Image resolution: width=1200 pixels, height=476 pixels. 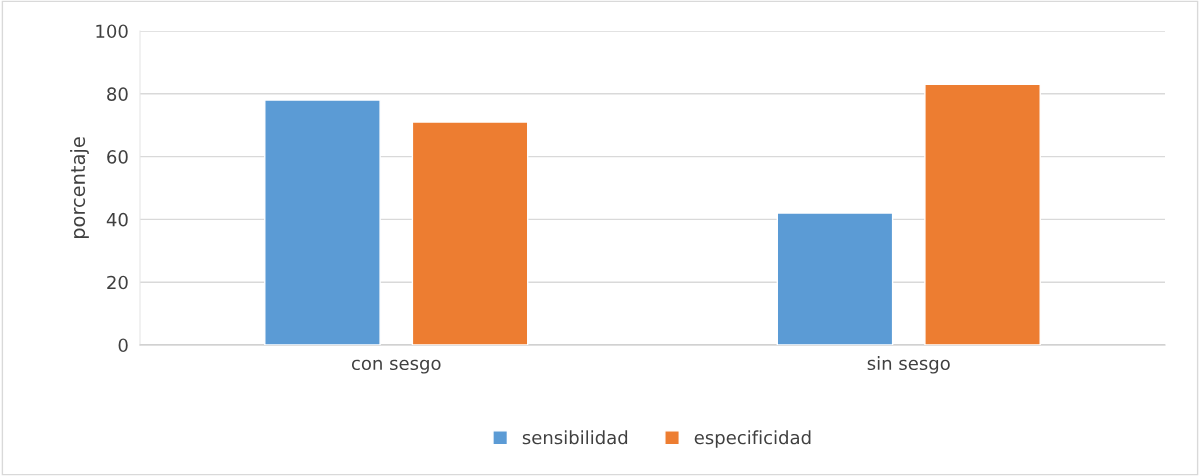 I want to click on y-tick-label: 20, so click(x=117, y=282).